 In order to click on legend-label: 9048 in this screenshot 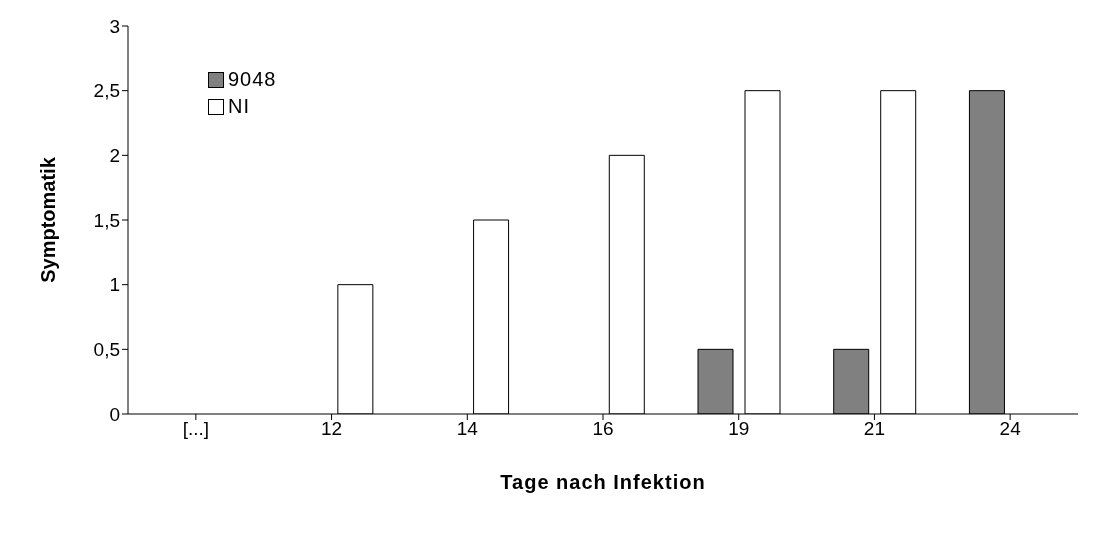, I will do `click(252, 79)`.